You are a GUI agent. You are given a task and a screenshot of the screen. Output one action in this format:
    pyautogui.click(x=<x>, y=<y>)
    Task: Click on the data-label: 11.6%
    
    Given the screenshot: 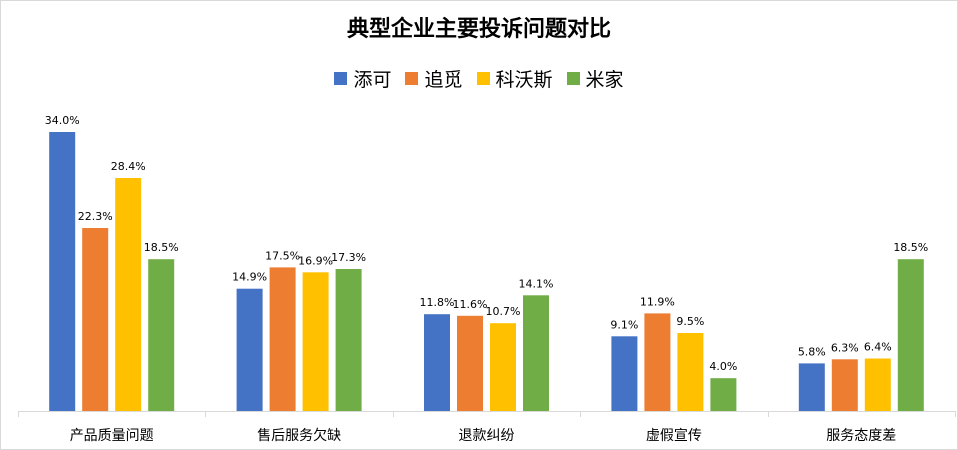 What is the action you would take?
    pyautogui.click(x=470, y=304)
    